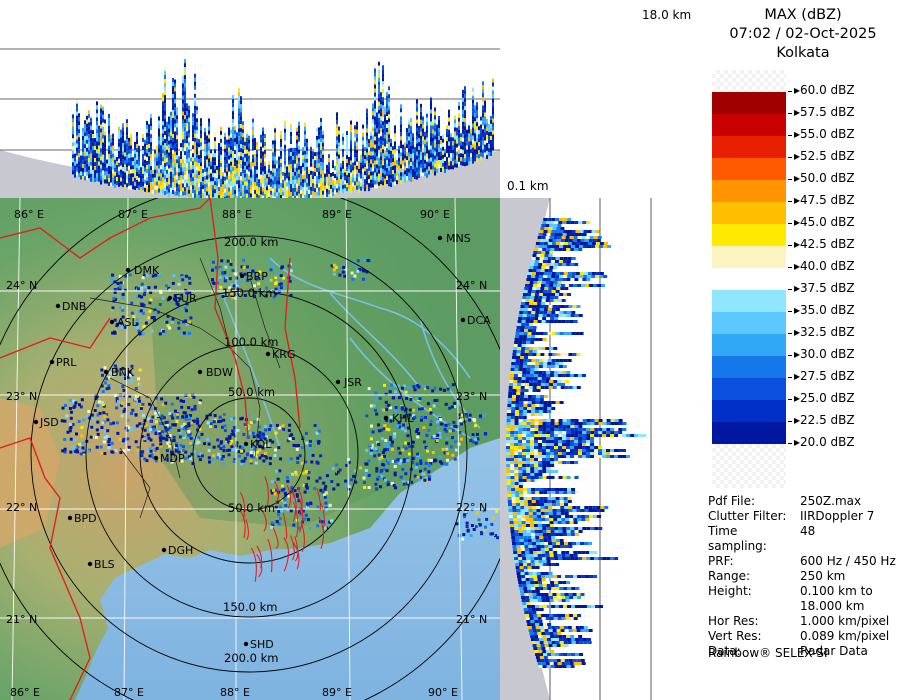  What do you see at coordinates (824, 354) in the screenshot?
I see `legend-label: ▸30.0 dBZ` at bounding box center [824, 354].